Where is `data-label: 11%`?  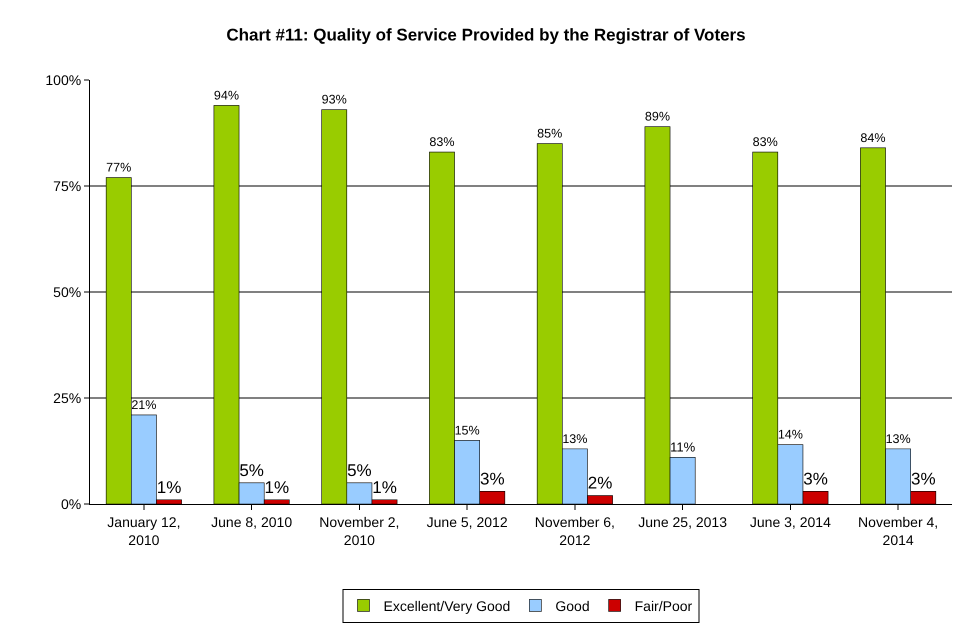
data-label: 11% is located at coordinates (683, 446).